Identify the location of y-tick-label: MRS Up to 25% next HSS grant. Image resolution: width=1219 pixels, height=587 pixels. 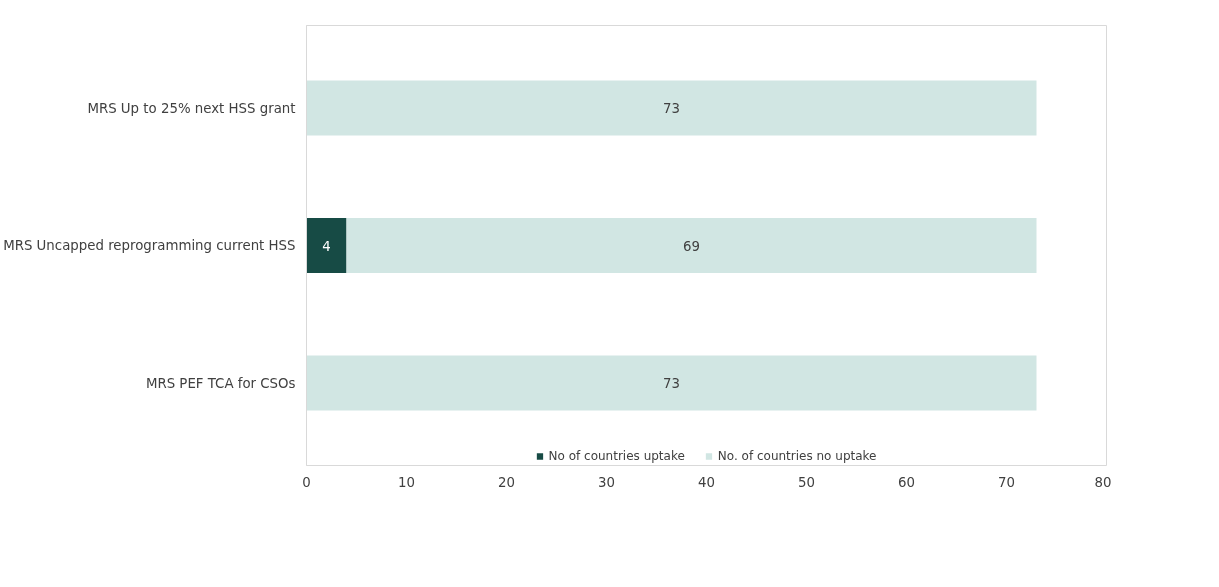
(191, 108).